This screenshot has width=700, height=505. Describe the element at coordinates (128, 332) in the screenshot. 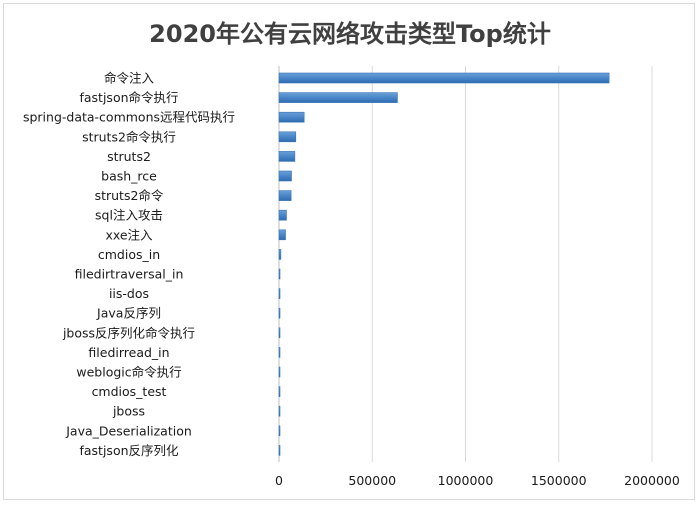

I see `category-label: jboss反序列化命令执行` at that location.